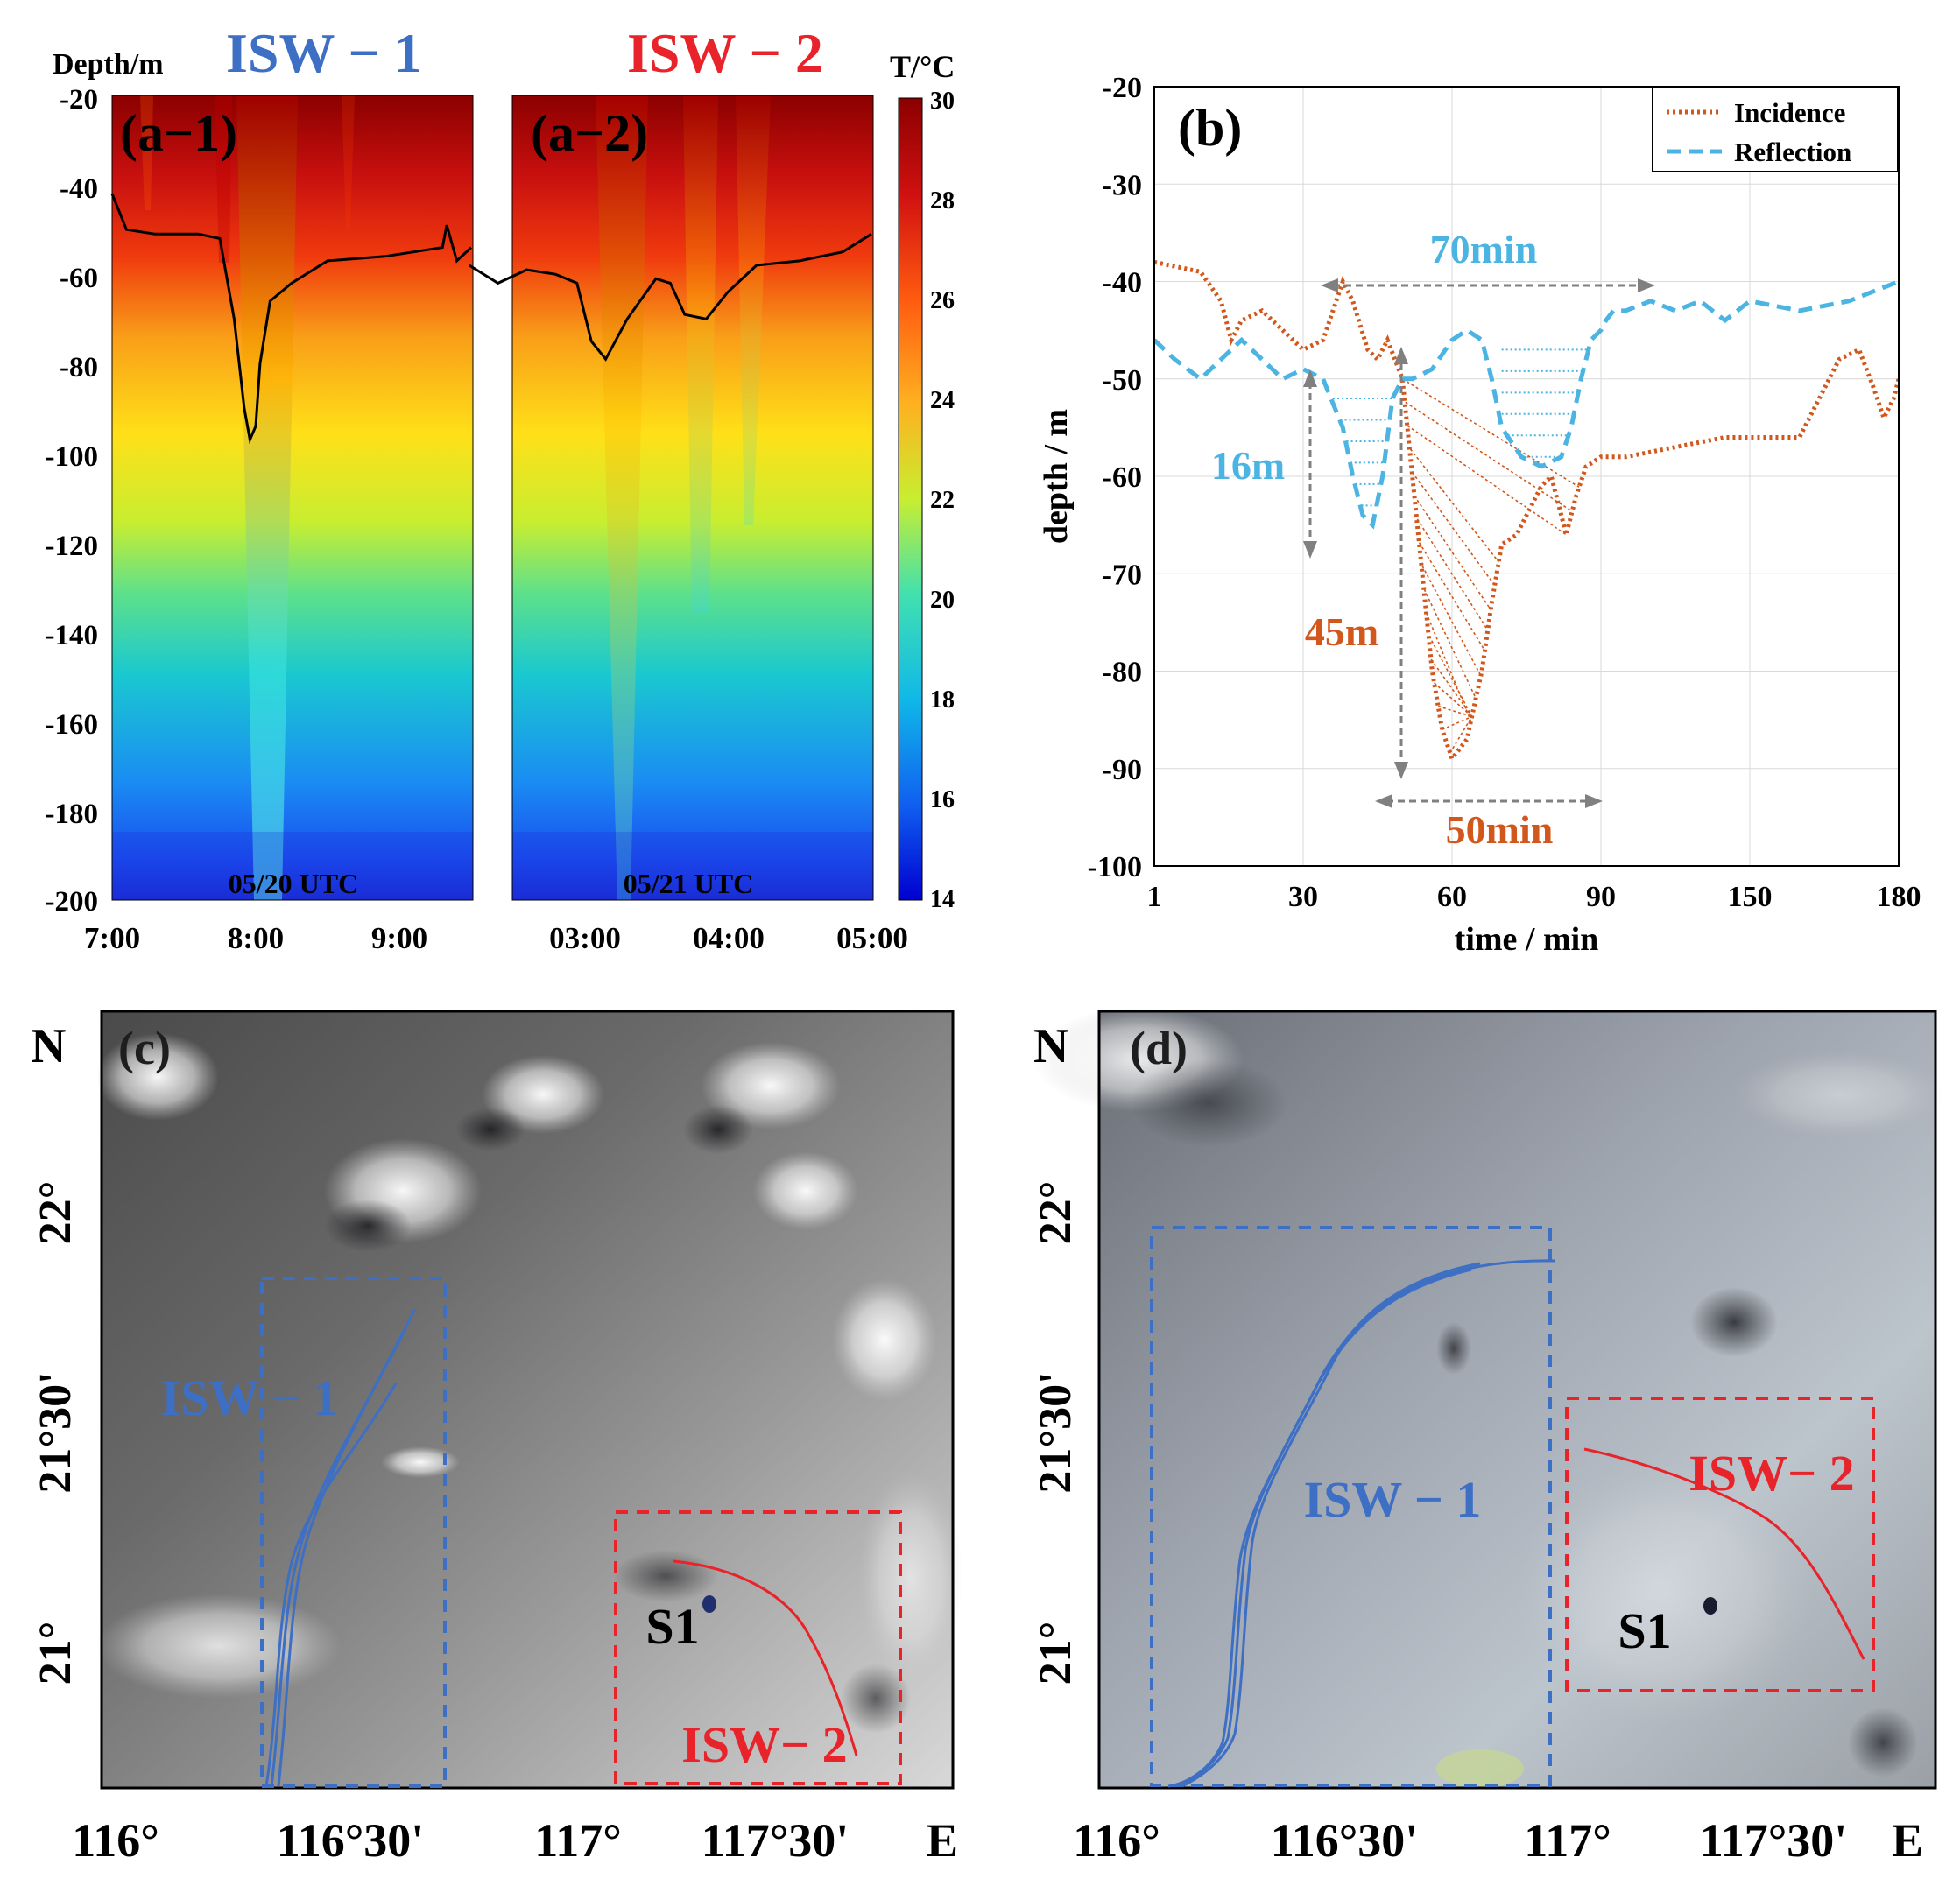 This screenshot has height=1893, width=1960. Describe the element at coordinates (324, 53) in the screenshot. I see `isw1-title: ISW − 1` at that location.